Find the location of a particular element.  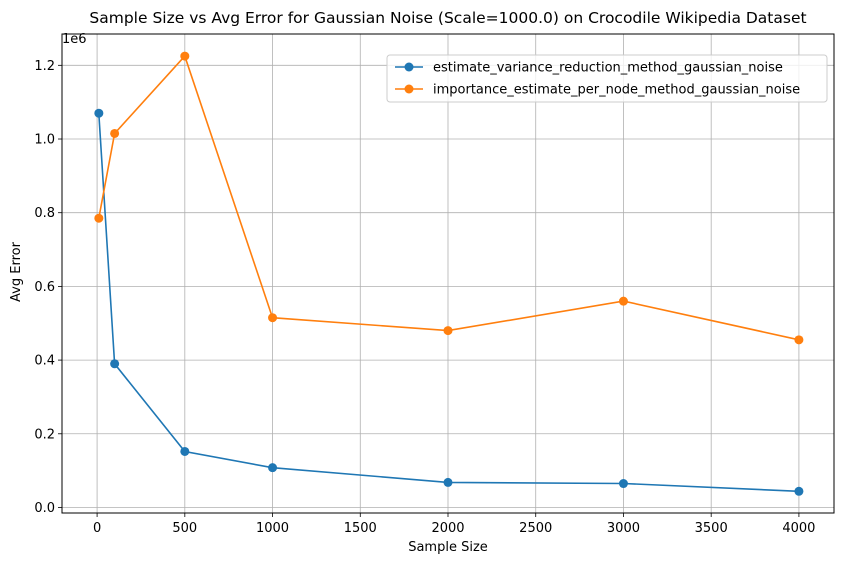

y-axis-offset-label: 1e6 is located at coordinates (74, 39).